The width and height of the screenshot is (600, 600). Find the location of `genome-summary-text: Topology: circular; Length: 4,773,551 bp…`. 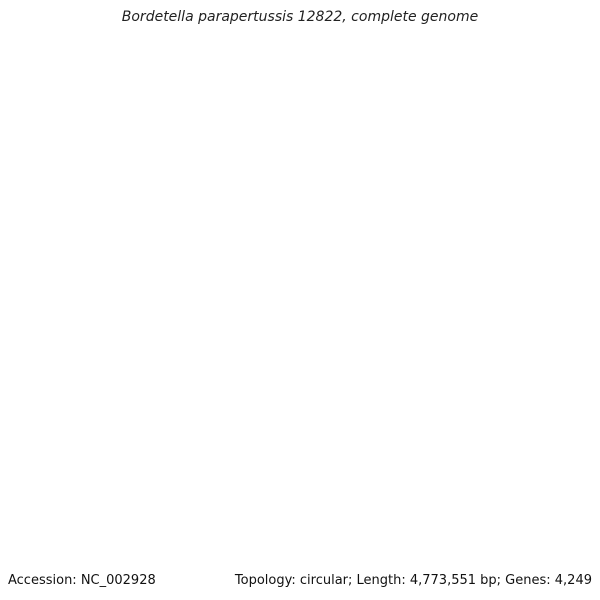

genome-summary-text: Topology: circular; Length: 4,773,551 bp… is located at coordinates (413, 580).